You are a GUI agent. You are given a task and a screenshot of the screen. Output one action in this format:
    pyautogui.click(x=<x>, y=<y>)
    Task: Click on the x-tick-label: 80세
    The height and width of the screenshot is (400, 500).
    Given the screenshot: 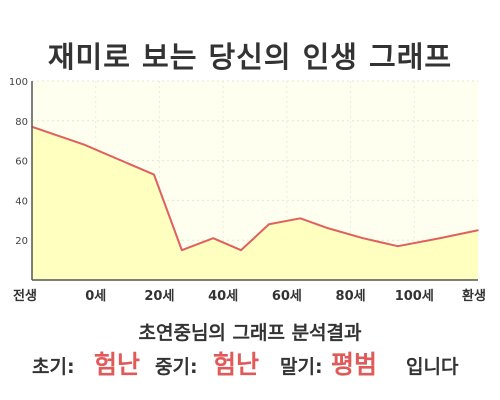 What is the action you would take?
    pyautogui.click(x=351, y=296)
    